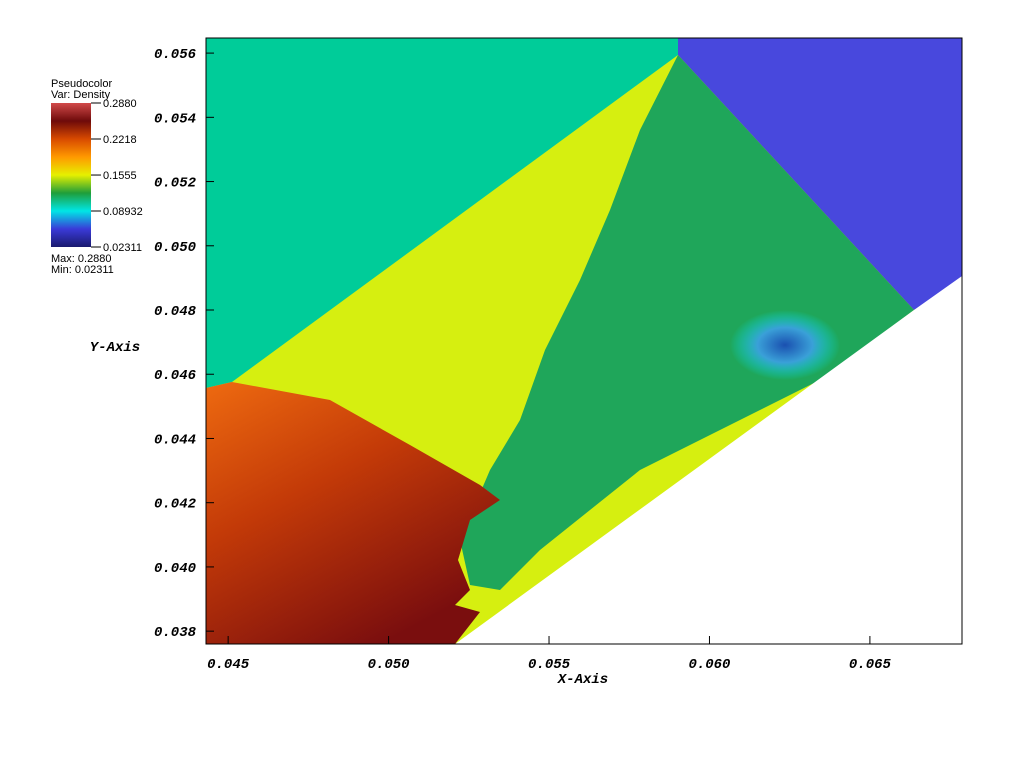 Image resolution: width=1024 pixels, height=760 pixels. Describe the element at coordinates (120, 176) in the screenshot. I see `colorbar-label: 0.1555` at that location.